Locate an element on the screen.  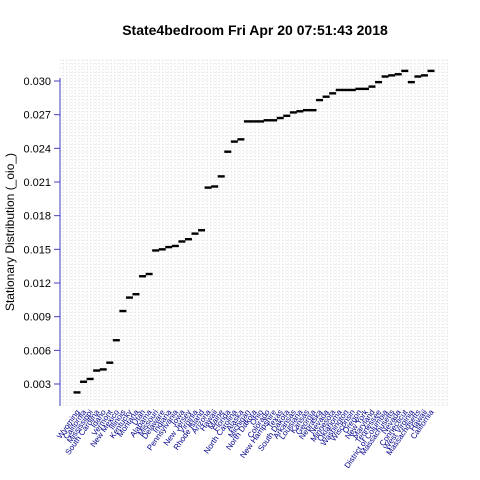
y-tick-label: 0.012 is located at coordinates (37, 284).